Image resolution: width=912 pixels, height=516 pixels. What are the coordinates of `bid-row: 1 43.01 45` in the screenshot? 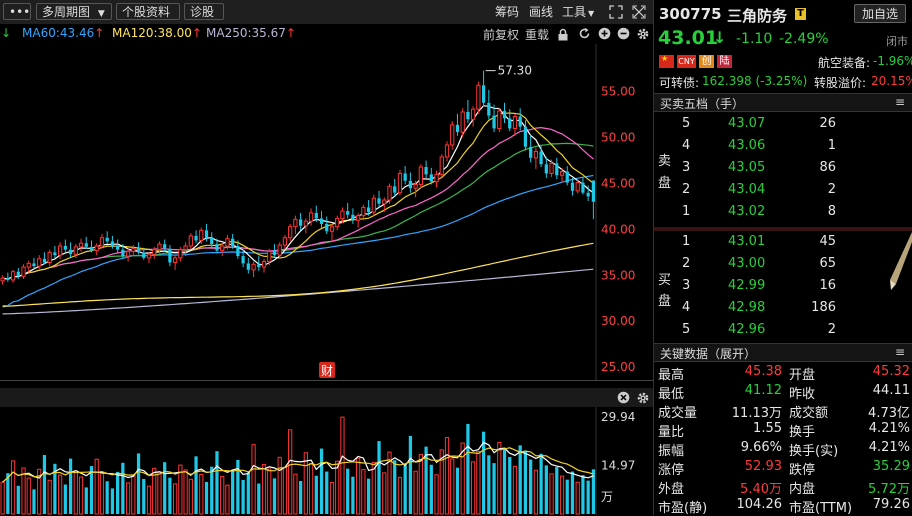 It's located at (783, 242).